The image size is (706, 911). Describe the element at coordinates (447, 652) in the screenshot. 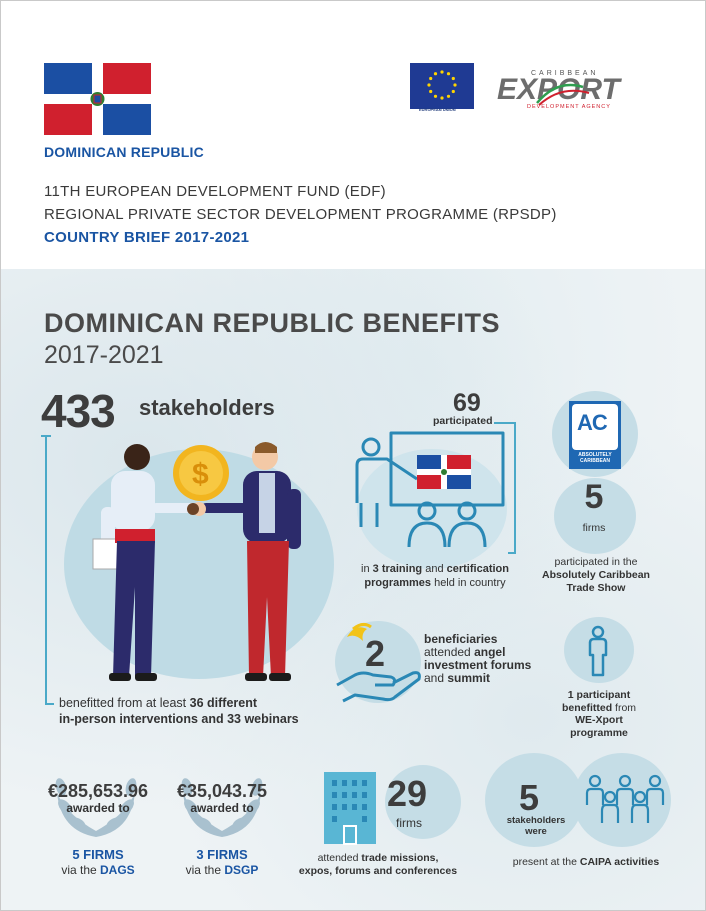

I see `angel-text-attended: attended` at that location.